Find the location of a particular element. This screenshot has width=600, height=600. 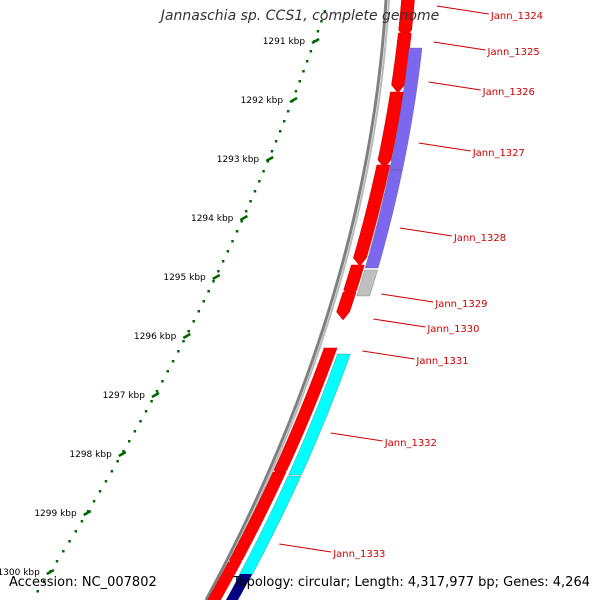

ruler-tick-label: 1299 kbp is located at coordinates (55, 514).